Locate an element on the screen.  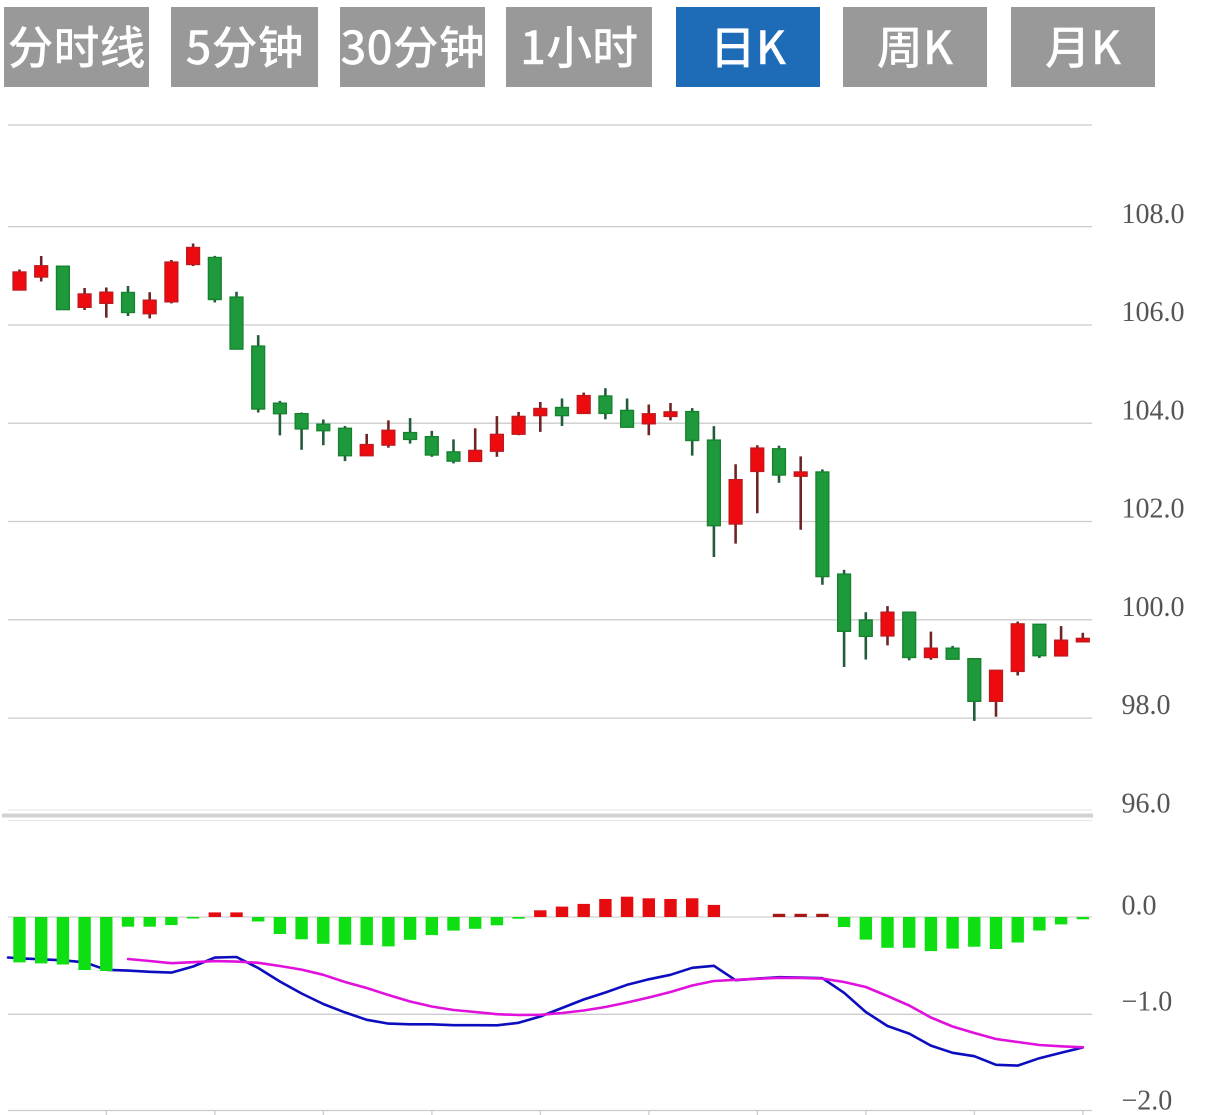
svg-text: 96.0 is located at coordinates (1146, 804).